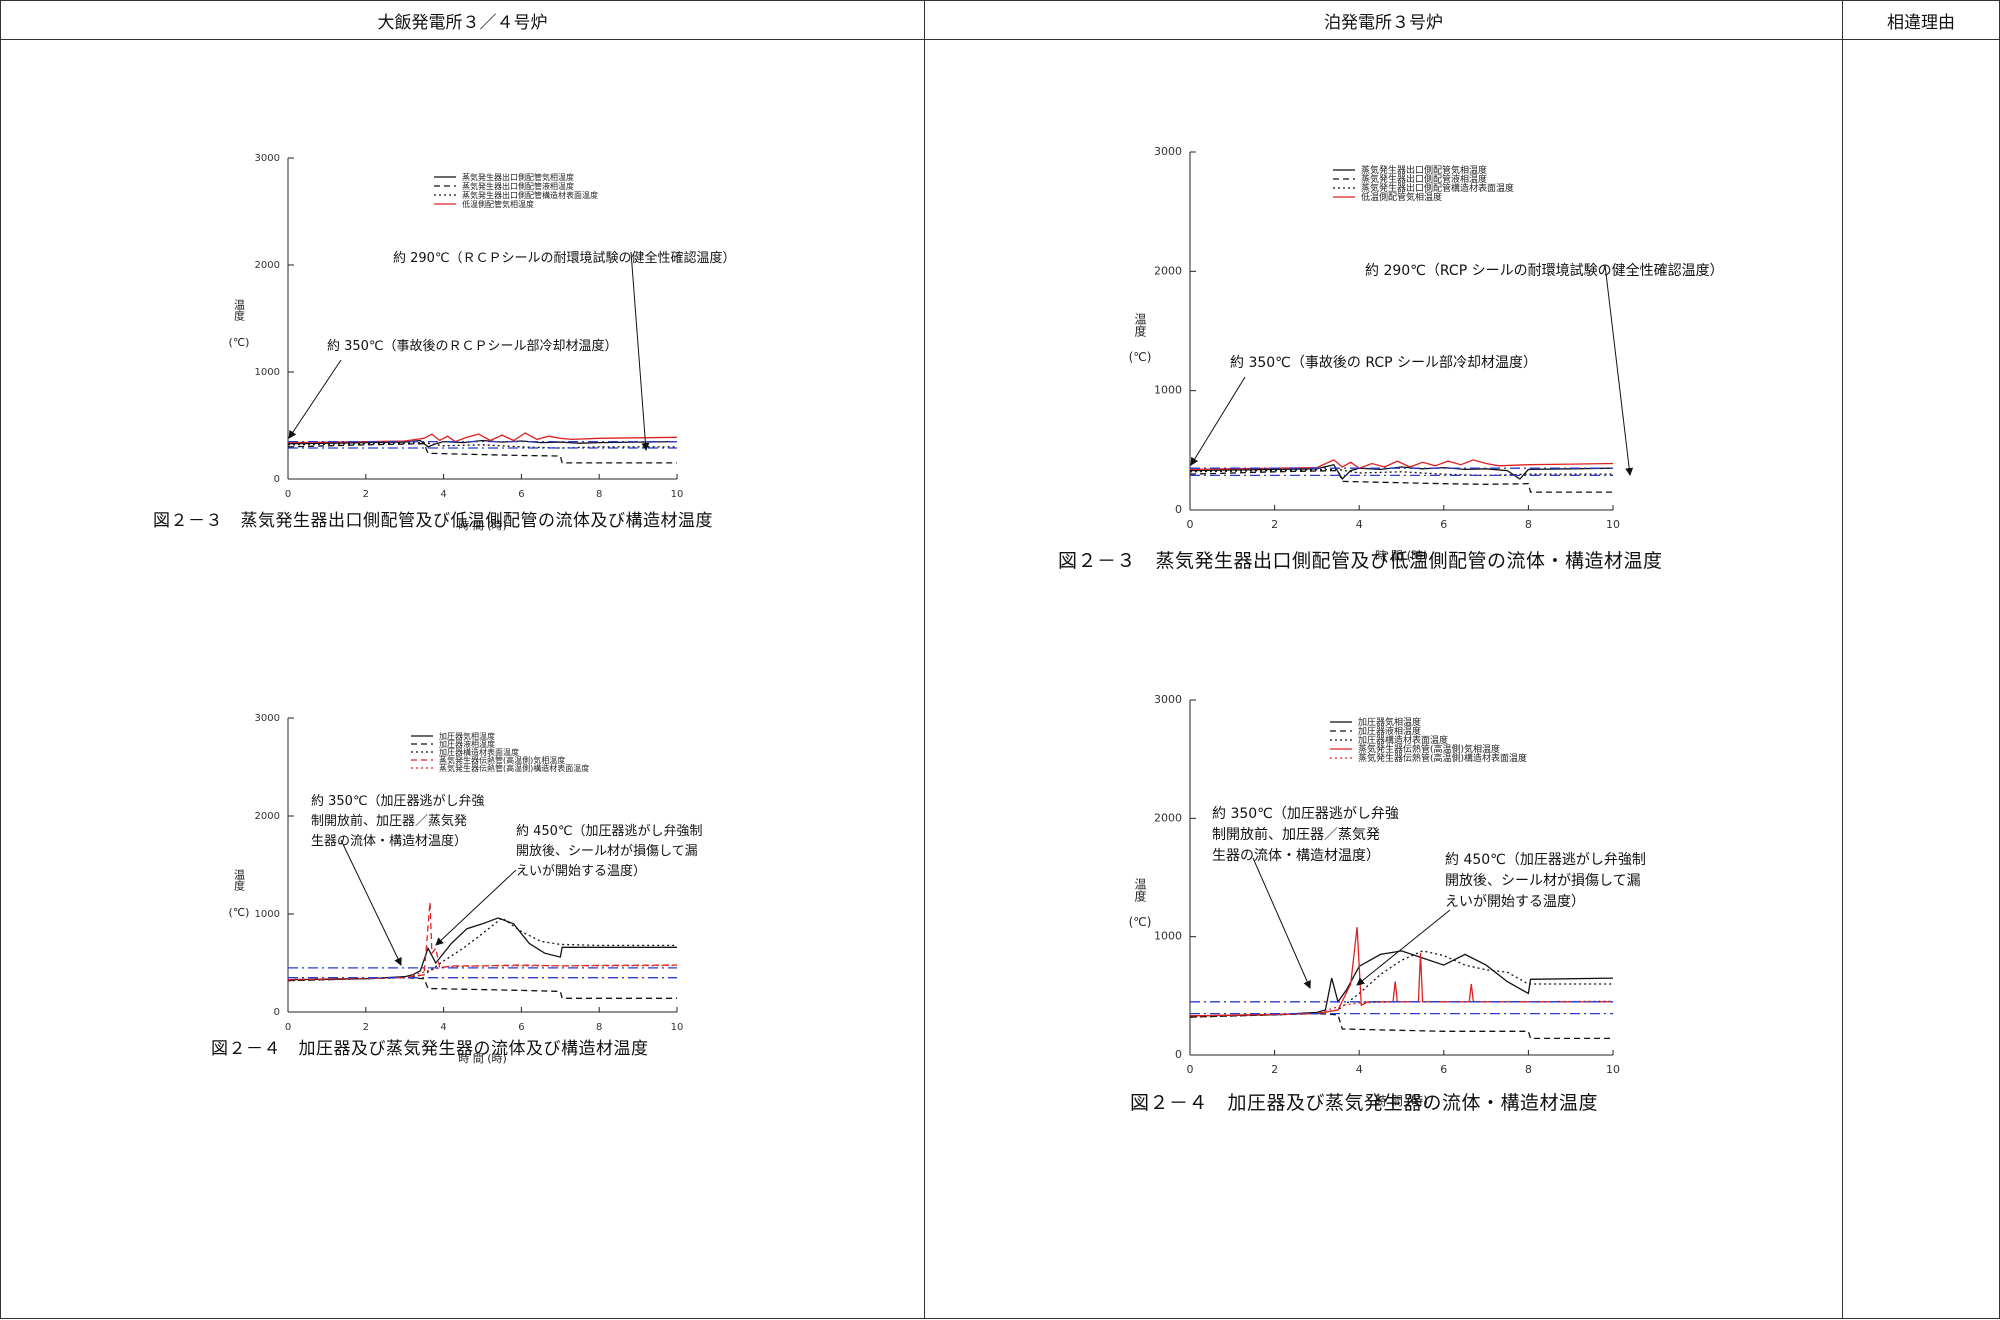 Image resolution: width=2000 pixels, height=1320 pixels. I want to click on legend-label: 蒸気発生器出口側配管液相温度, so click(1424, 179).